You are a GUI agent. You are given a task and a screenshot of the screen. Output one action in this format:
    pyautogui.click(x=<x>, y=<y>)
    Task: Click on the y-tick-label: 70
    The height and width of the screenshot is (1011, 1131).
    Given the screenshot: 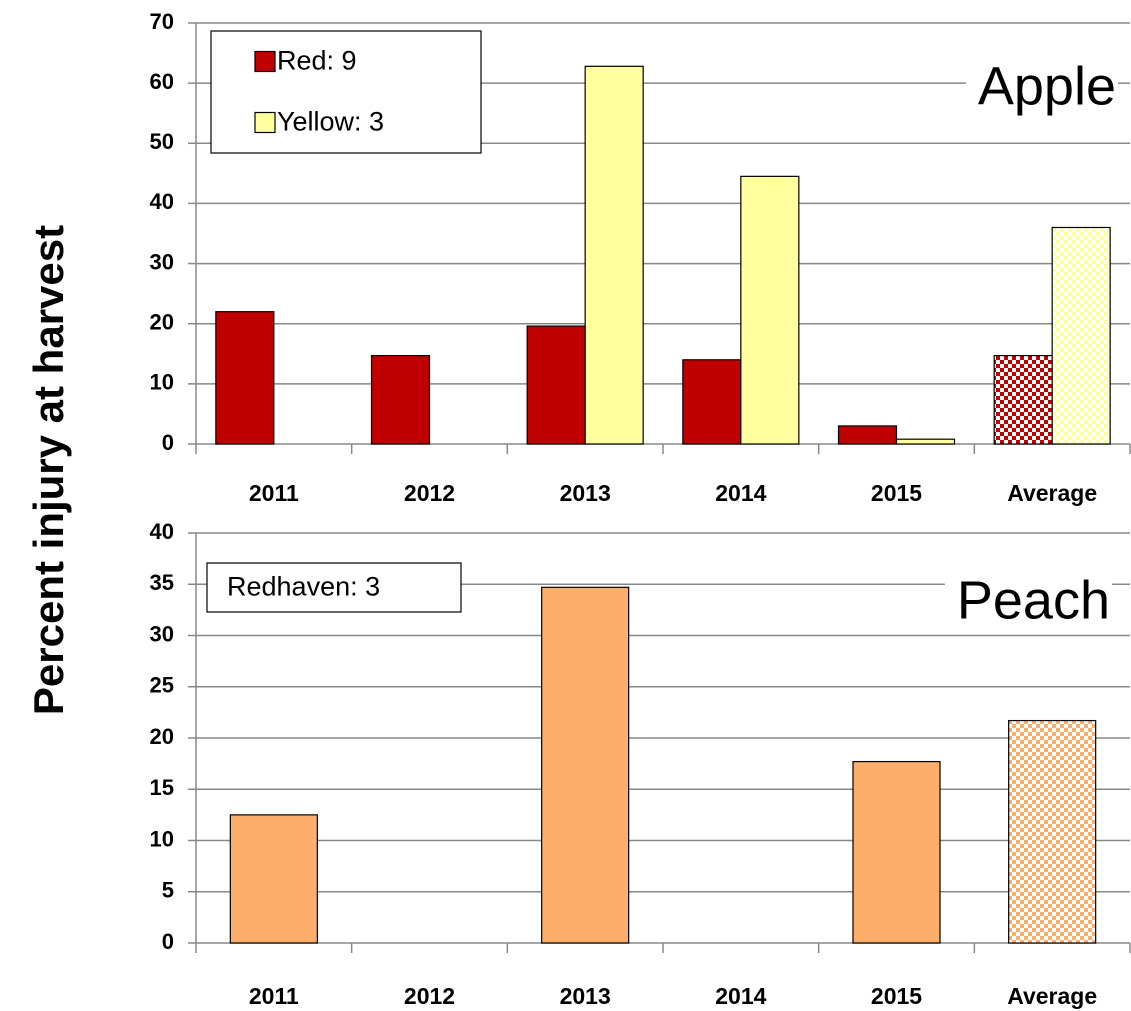 What is the action you would take?
    pyautogui.click(x=162, y=21)
    